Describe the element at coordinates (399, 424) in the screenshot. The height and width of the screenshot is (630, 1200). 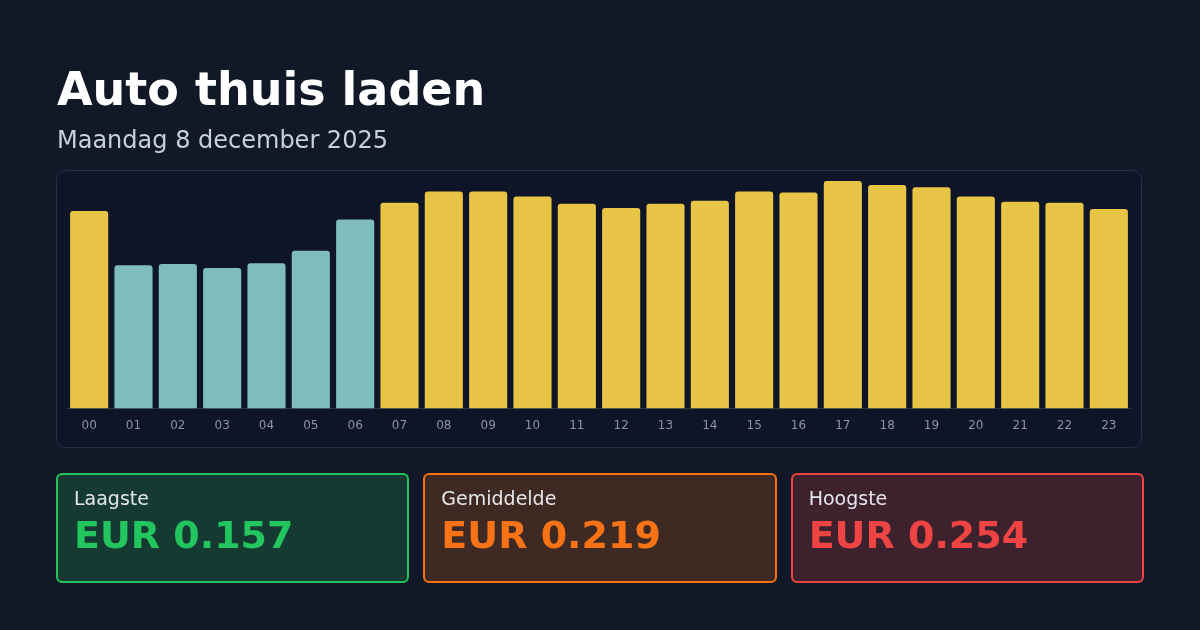
I see `x-tick-label: 07` at that location.